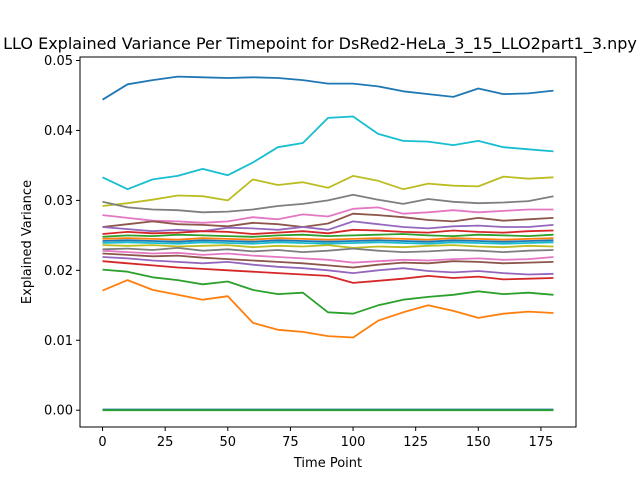 This screenshot has width=640, height=480. I want to click on y-tick-label: 0.05, so click(58, 61).